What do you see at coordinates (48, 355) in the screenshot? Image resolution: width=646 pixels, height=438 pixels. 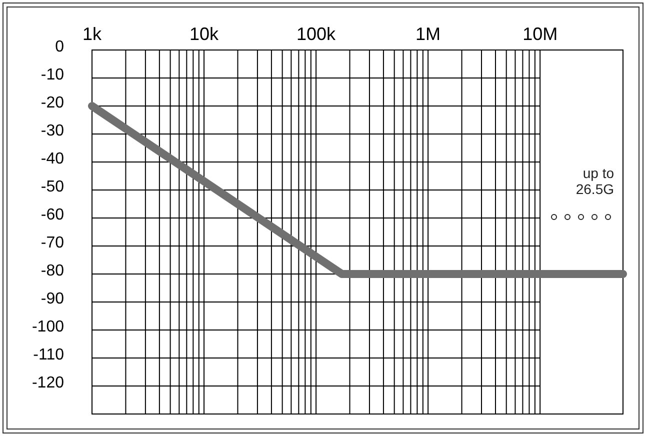 I see `y-tick-label: -110` at bounding box center [48, 355].